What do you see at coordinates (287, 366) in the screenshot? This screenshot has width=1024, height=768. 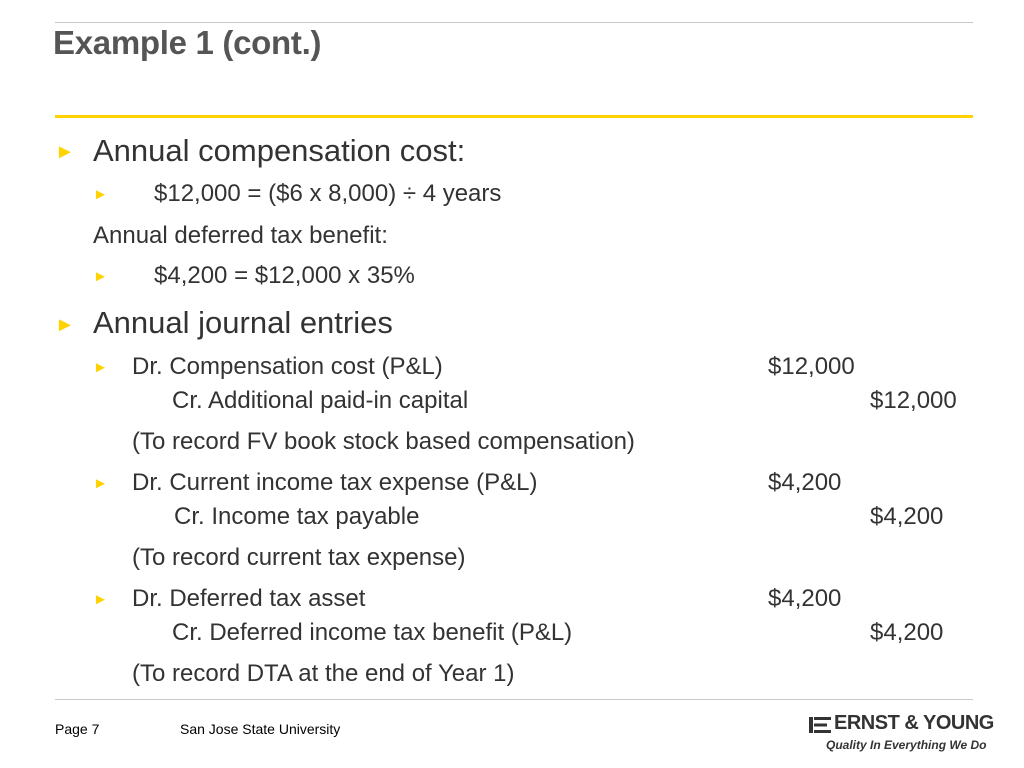 I see `entry-debit-account: Dr. Compensation cost (P&L)` at bounding box center [287, 366].